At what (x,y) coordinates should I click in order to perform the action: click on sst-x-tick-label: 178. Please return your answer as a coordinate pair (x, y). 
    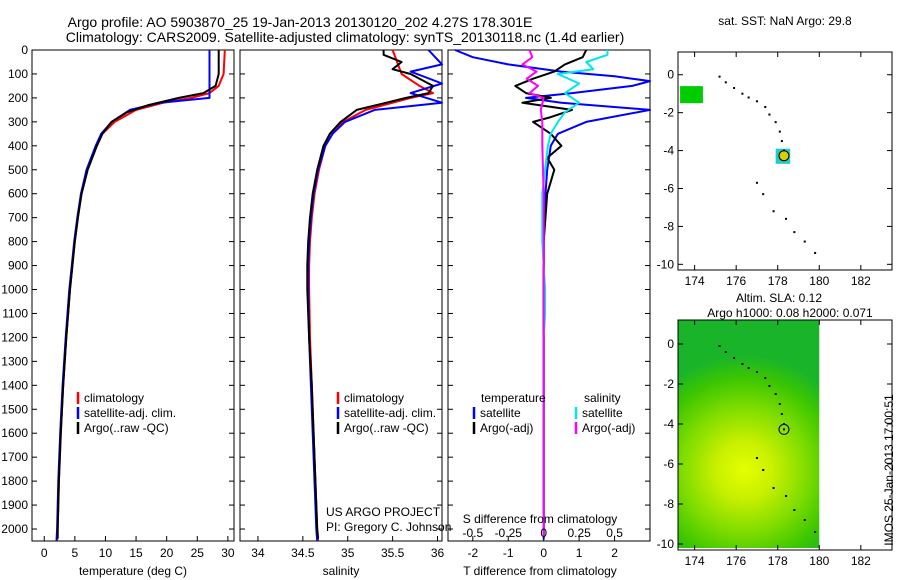
    Looking at the image, I should click on (778, 281).